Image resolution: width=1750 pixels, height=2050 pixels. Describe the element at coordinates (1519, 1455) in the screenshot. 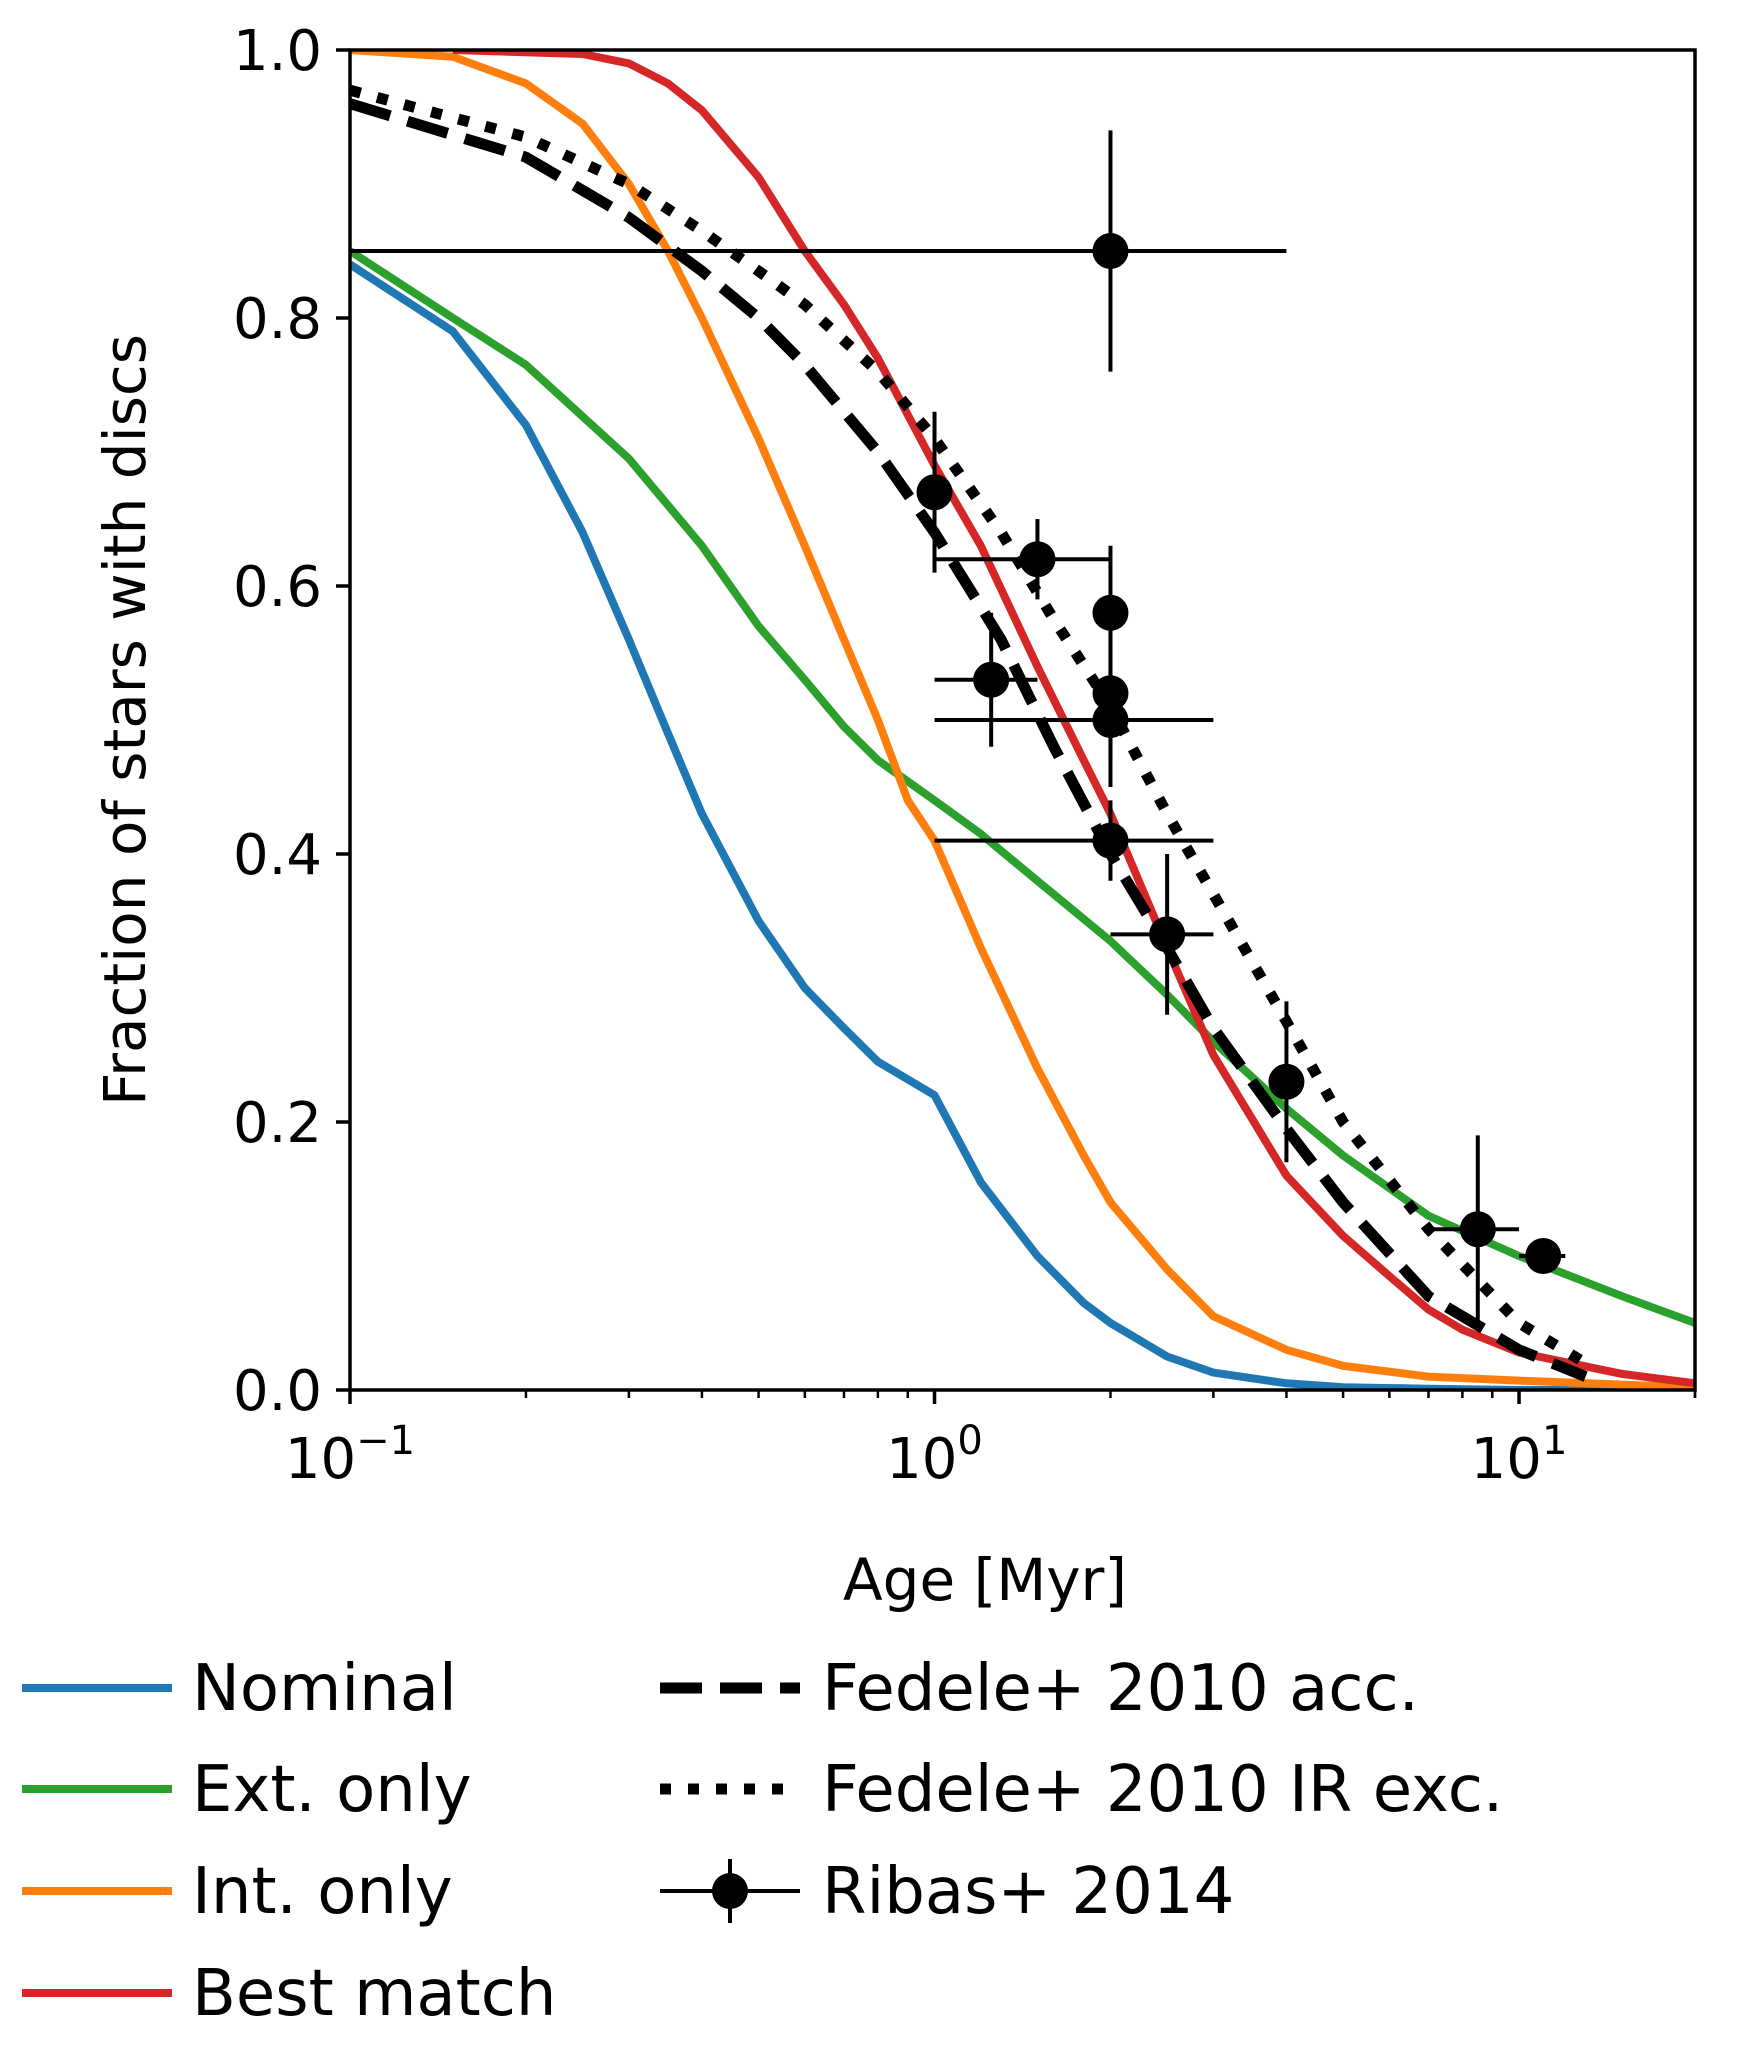

I see `x-tick-label: 10¹` at that location.